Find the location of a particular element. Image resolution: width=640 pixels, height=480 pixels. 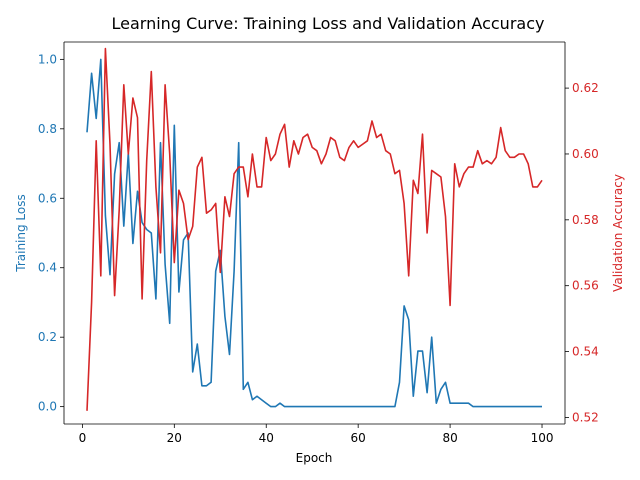

y-left-tick-label: 0.8 is located at coordinates (47, 129).